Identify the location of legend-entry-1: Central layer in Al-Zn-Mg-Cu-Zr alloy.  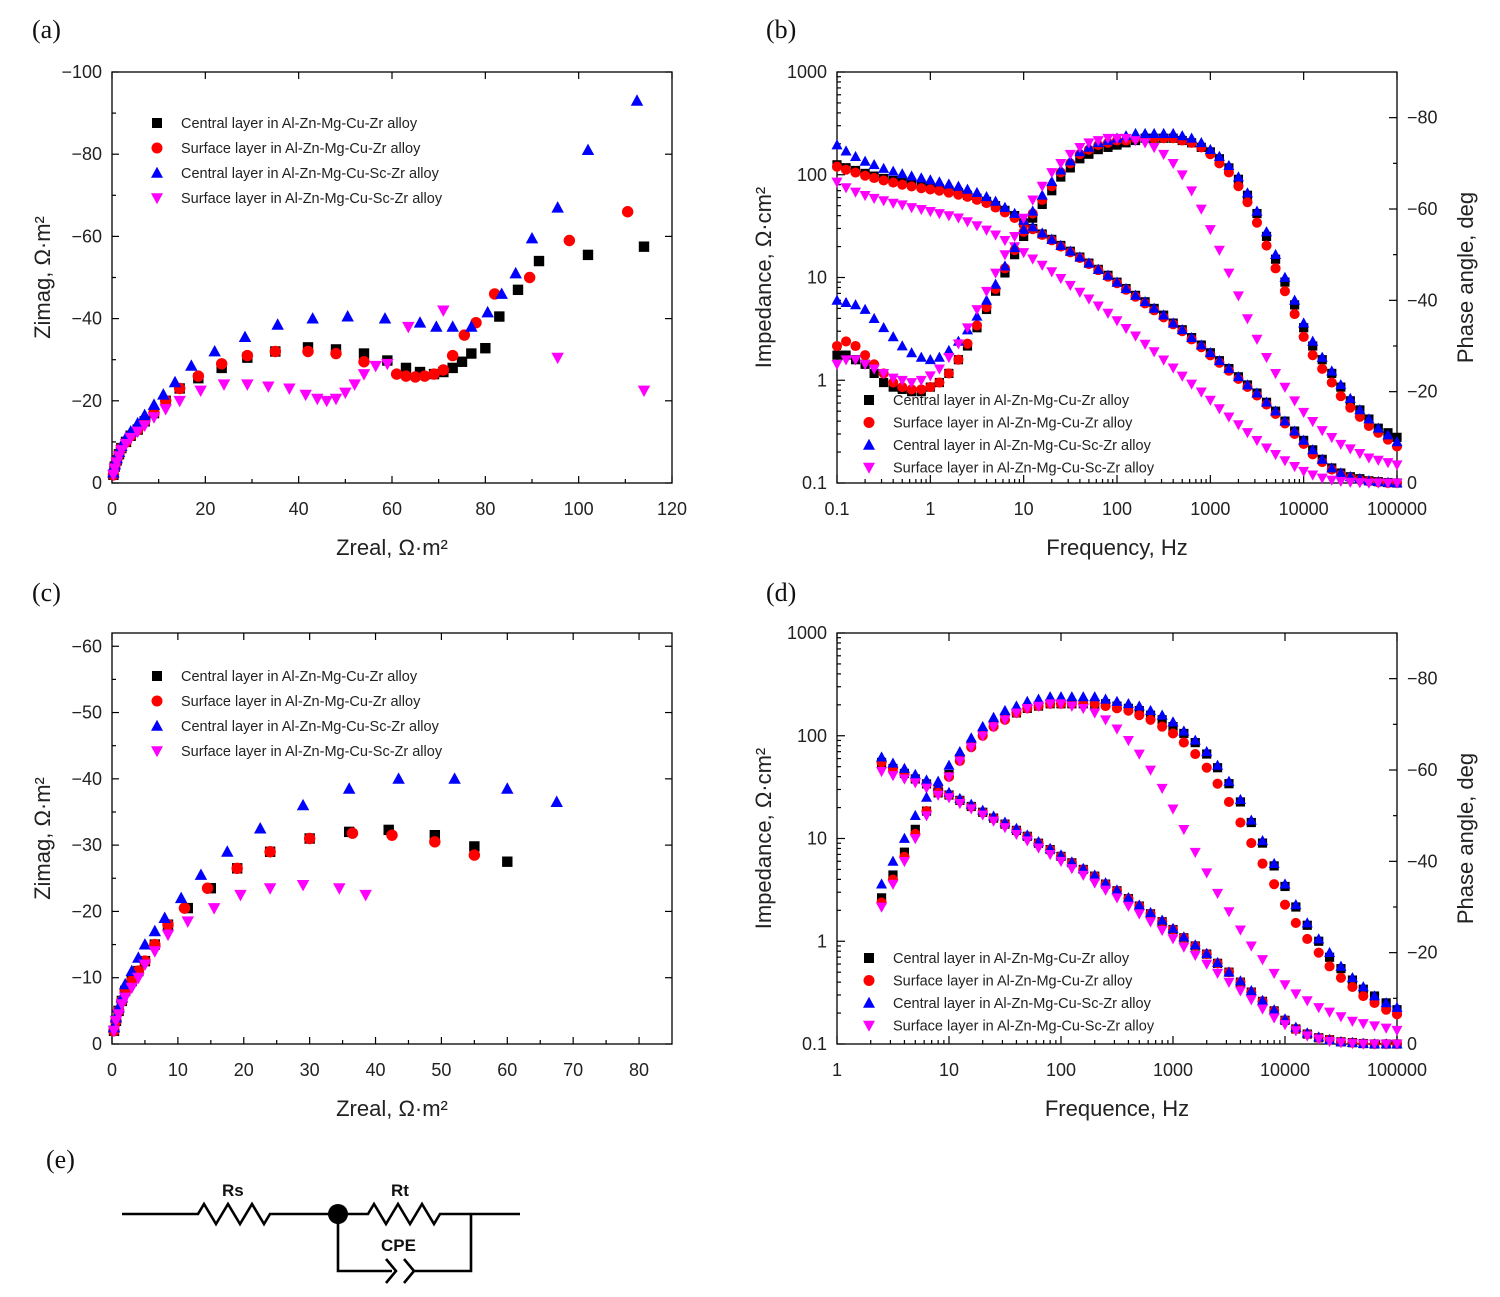
(299, 124).